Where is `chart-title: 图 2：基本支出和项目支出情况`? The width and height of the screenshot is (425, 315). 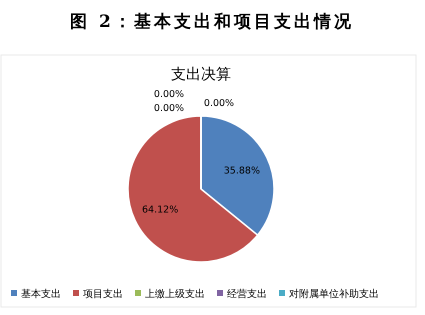
chart-title: 图 2：基本支出和项目支出情况 is located at coordinates (212, 22).